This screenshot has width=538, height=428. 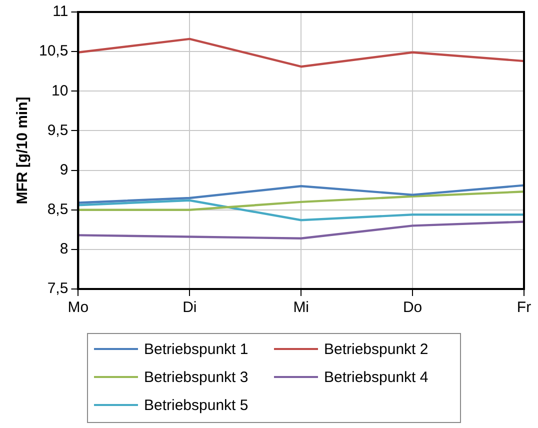 What do you see at coordinates (60, 11) in the screenshot?
I see `y-tick-label: 11` at bounding box center [60, 11].